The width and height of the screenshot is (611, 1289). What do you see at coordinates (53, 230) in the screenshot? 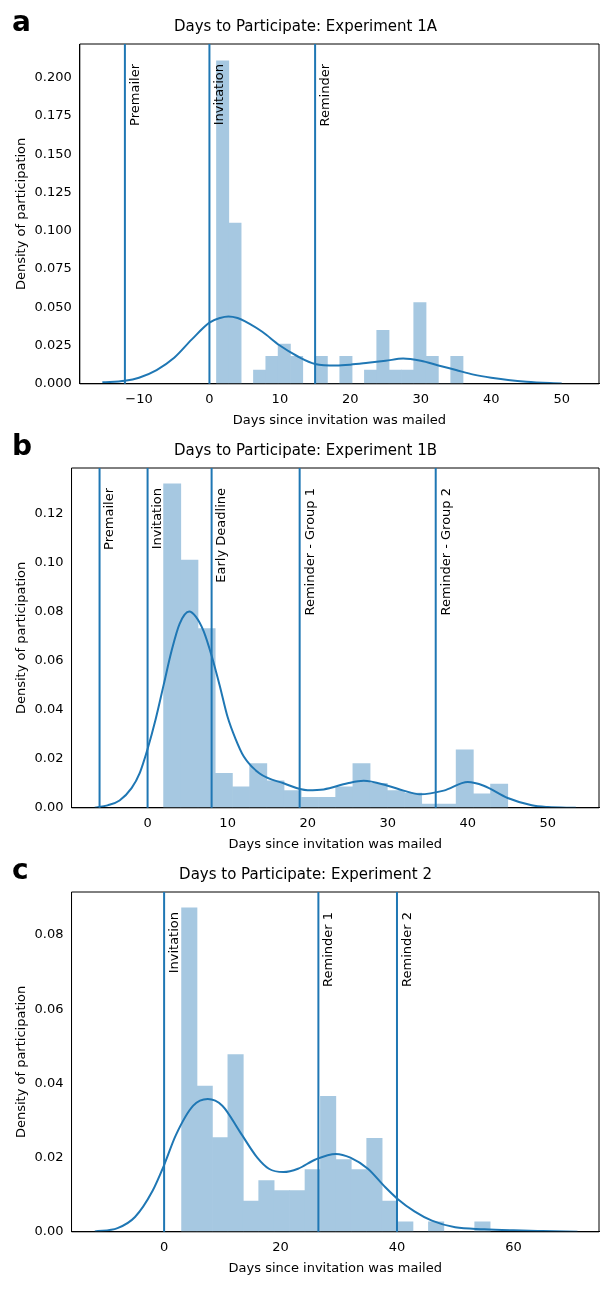
I see `y-tick-label: 0.100` at bounding box center [53, 230].